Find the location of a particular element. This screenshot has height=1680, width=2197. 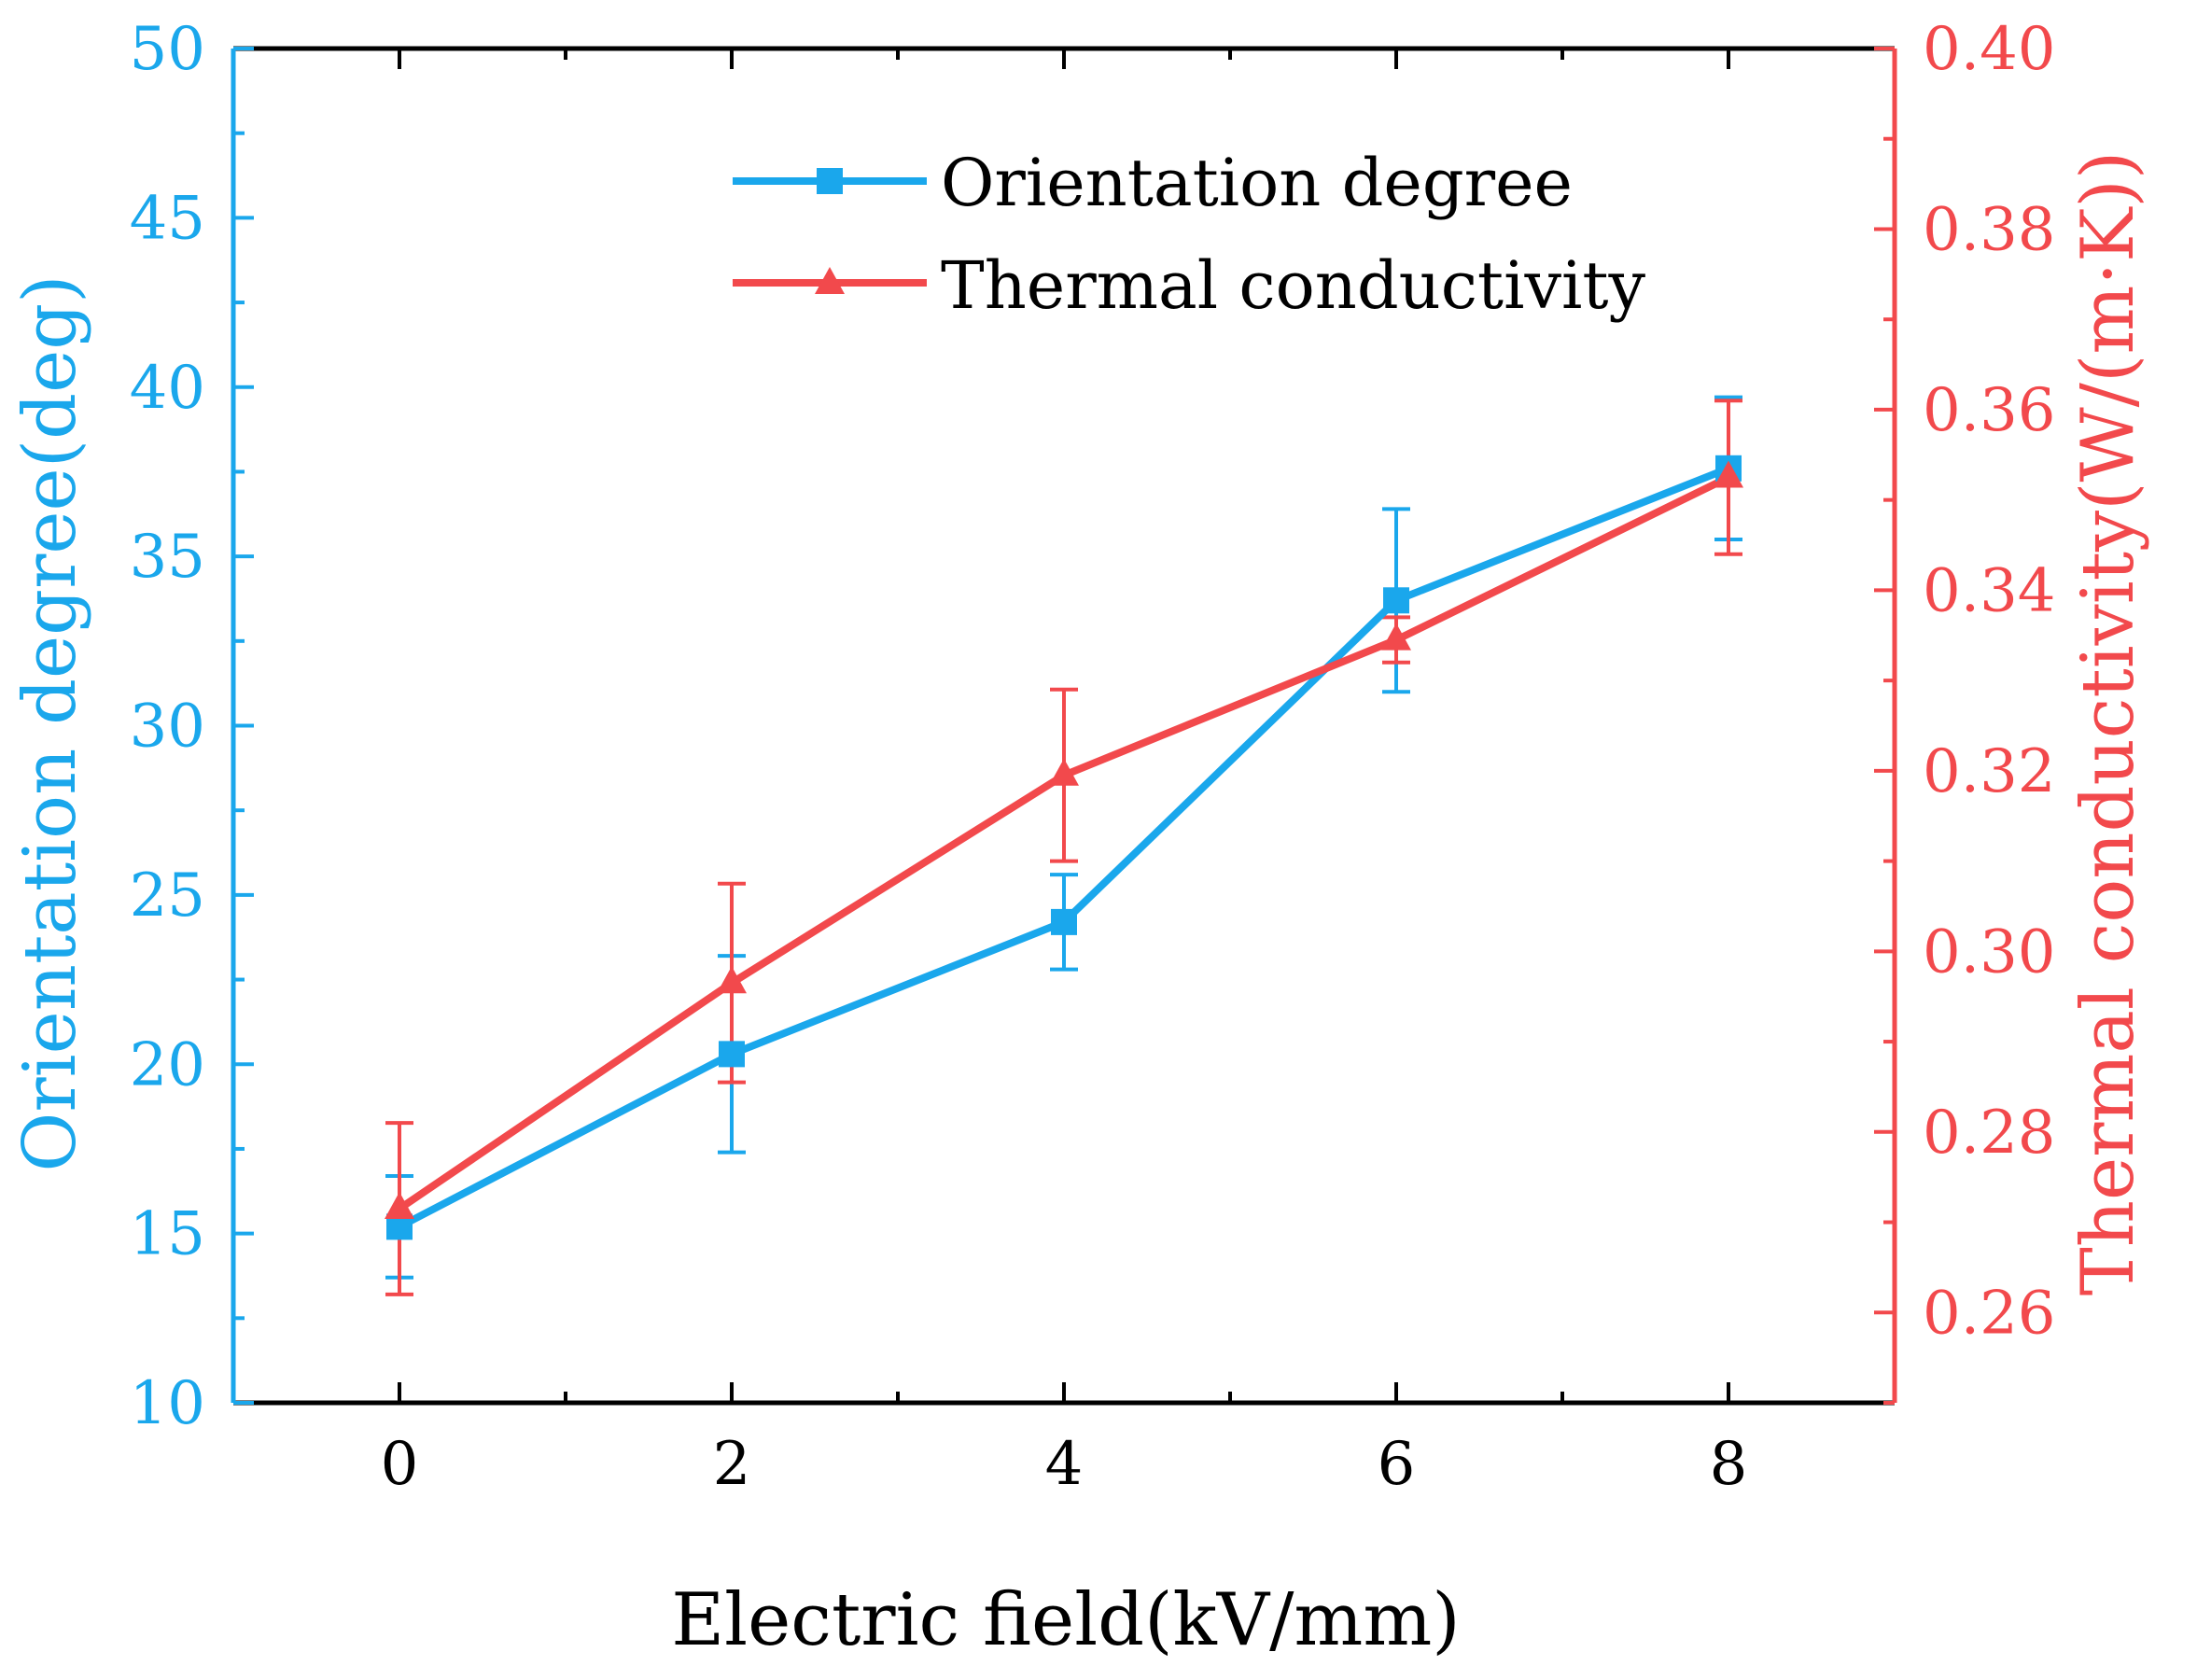

y-left-tick-label: 20 is located at coordinates (167, 1064).